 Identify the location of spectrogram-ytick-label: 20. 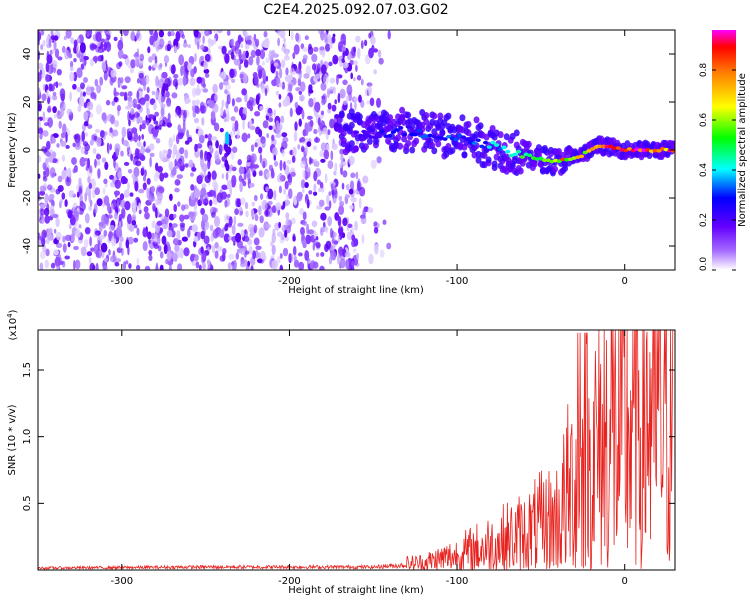
(27, 102).